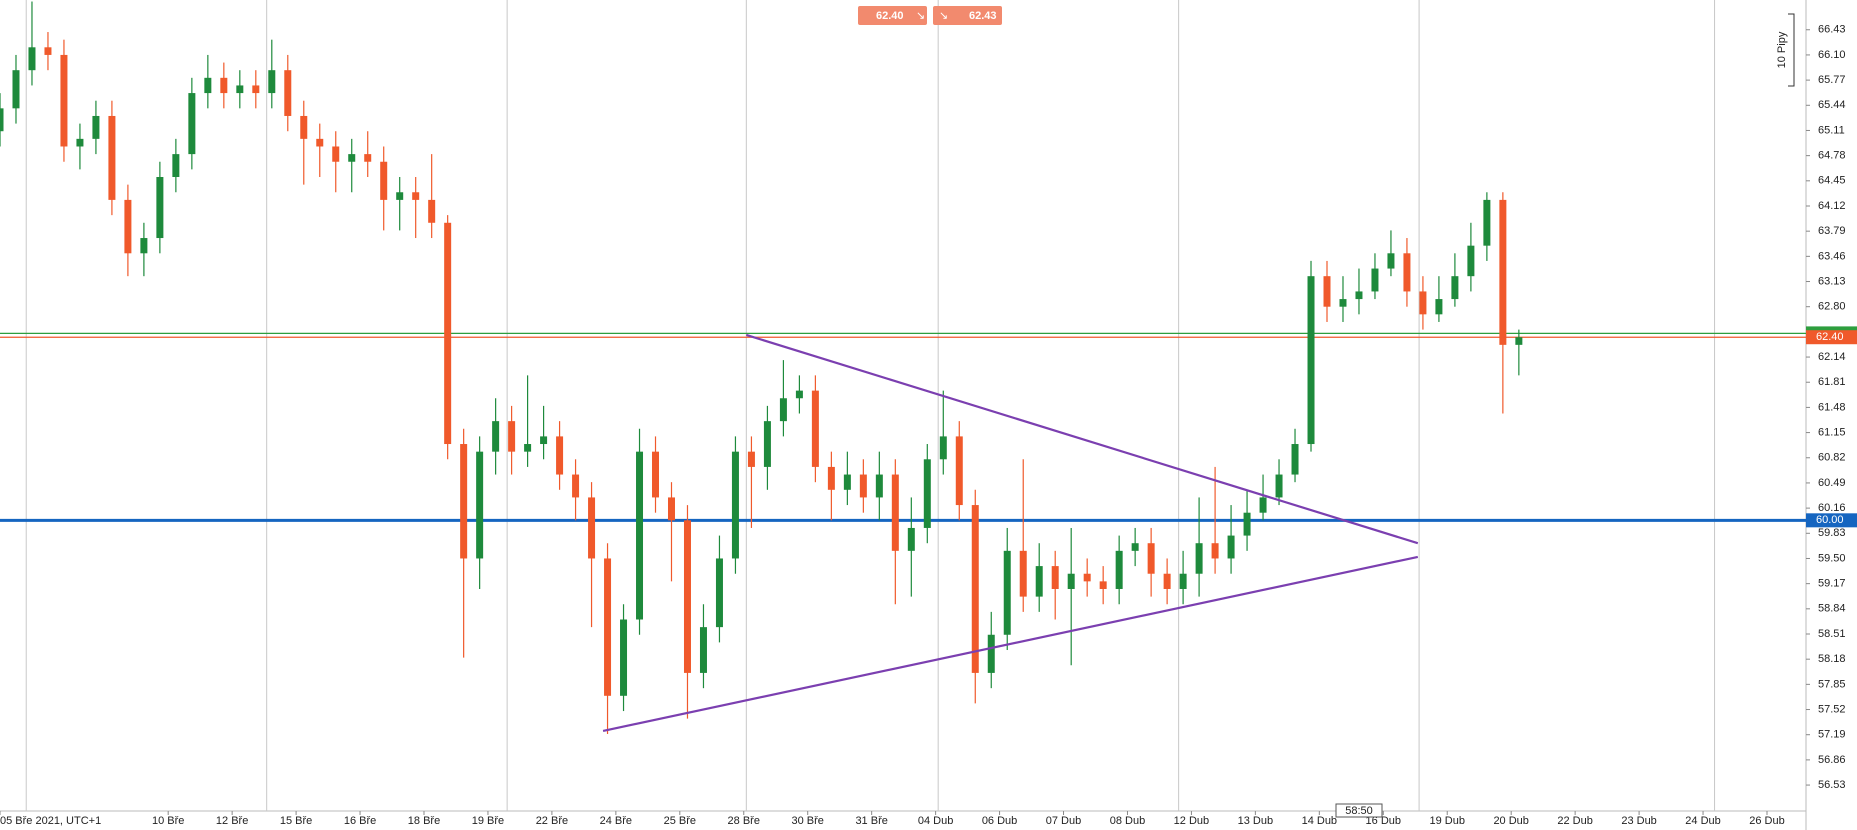 This screenshot has width=1857, height=830. I want to click on price-tag-label: 60.00, so click(1830, 520).